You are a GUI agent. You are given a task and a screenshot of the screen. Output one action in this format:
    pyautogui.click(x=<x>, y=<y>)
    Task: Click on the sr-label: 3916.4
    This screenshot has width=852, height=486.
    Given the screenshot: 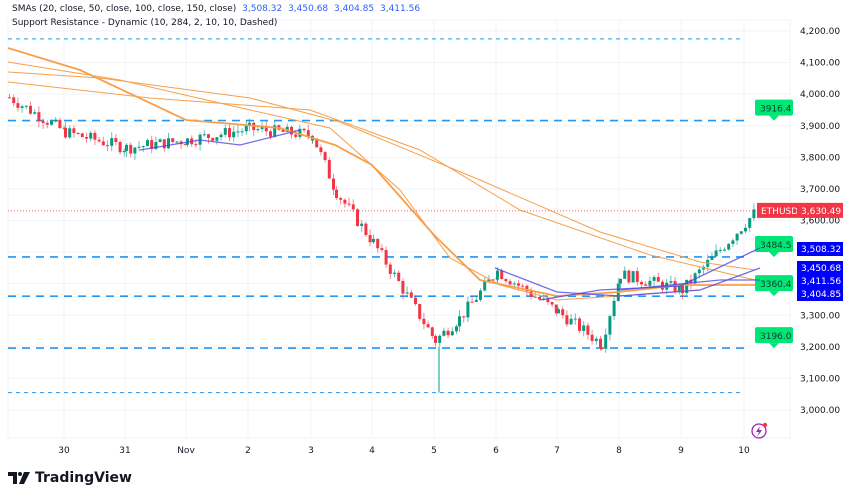 What is the action you would take?
    pyautogui.click(x=776, y=110)
    